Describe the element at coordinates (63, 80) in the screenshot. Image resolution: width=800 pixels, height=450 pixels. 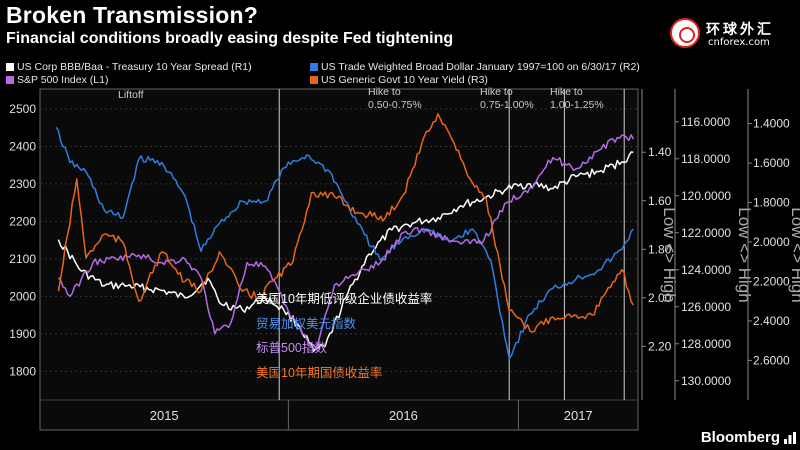
I see `legend-label: S&P 500 Index (L1)` at that location.